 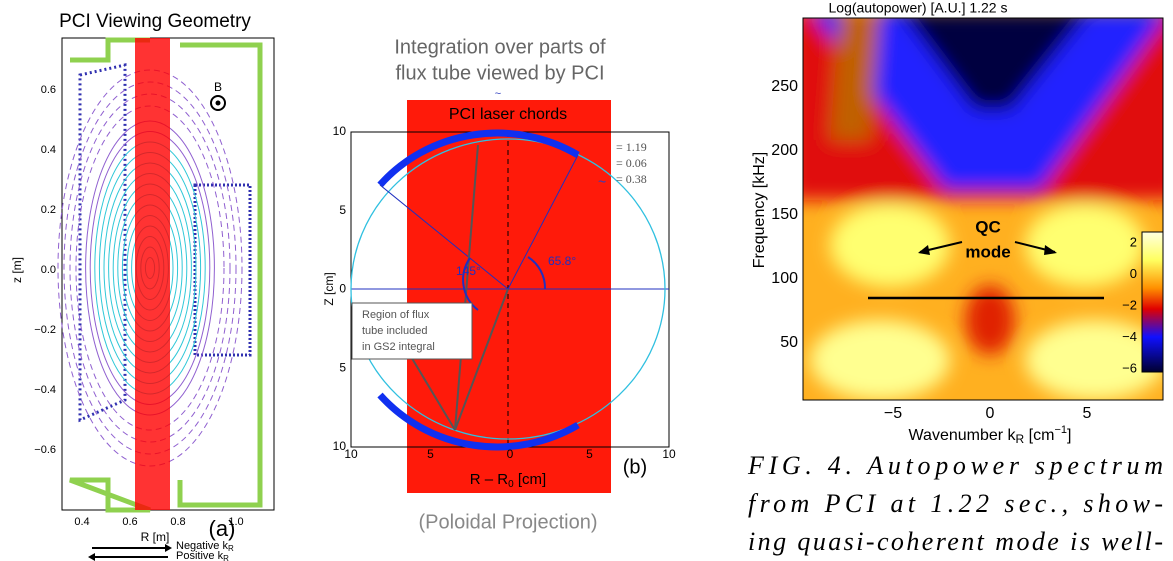 I want to click on chords-label: PCI laser chords, so click(x=508, y=114).